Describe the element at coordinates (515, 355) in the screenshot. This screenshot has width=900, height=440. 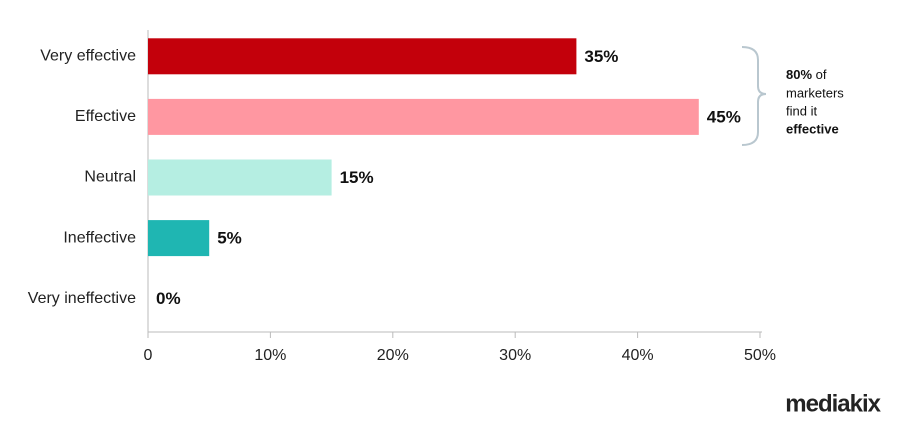
I see `x-tick-label: 30%` at that location.